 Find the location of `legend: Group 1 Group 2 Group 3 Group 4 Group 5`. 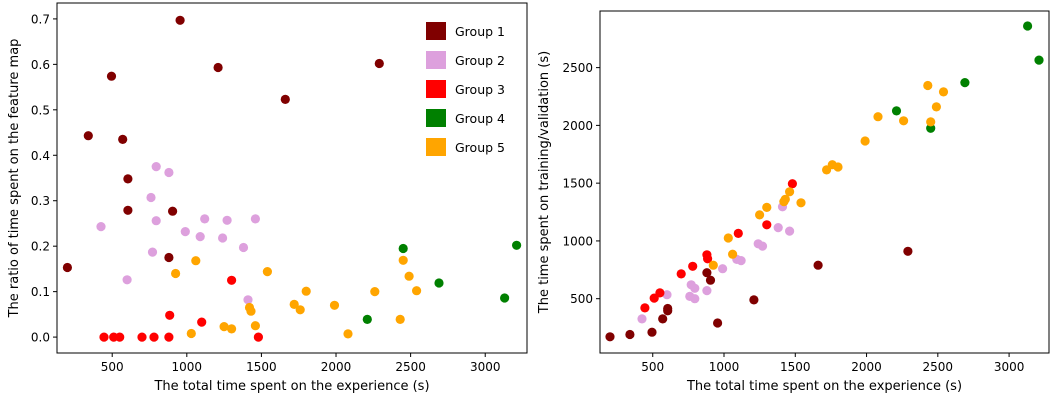

legend: Group 1 Group 2 Group 3 Group 4 Group 5 is located at coordinates (465, 89).